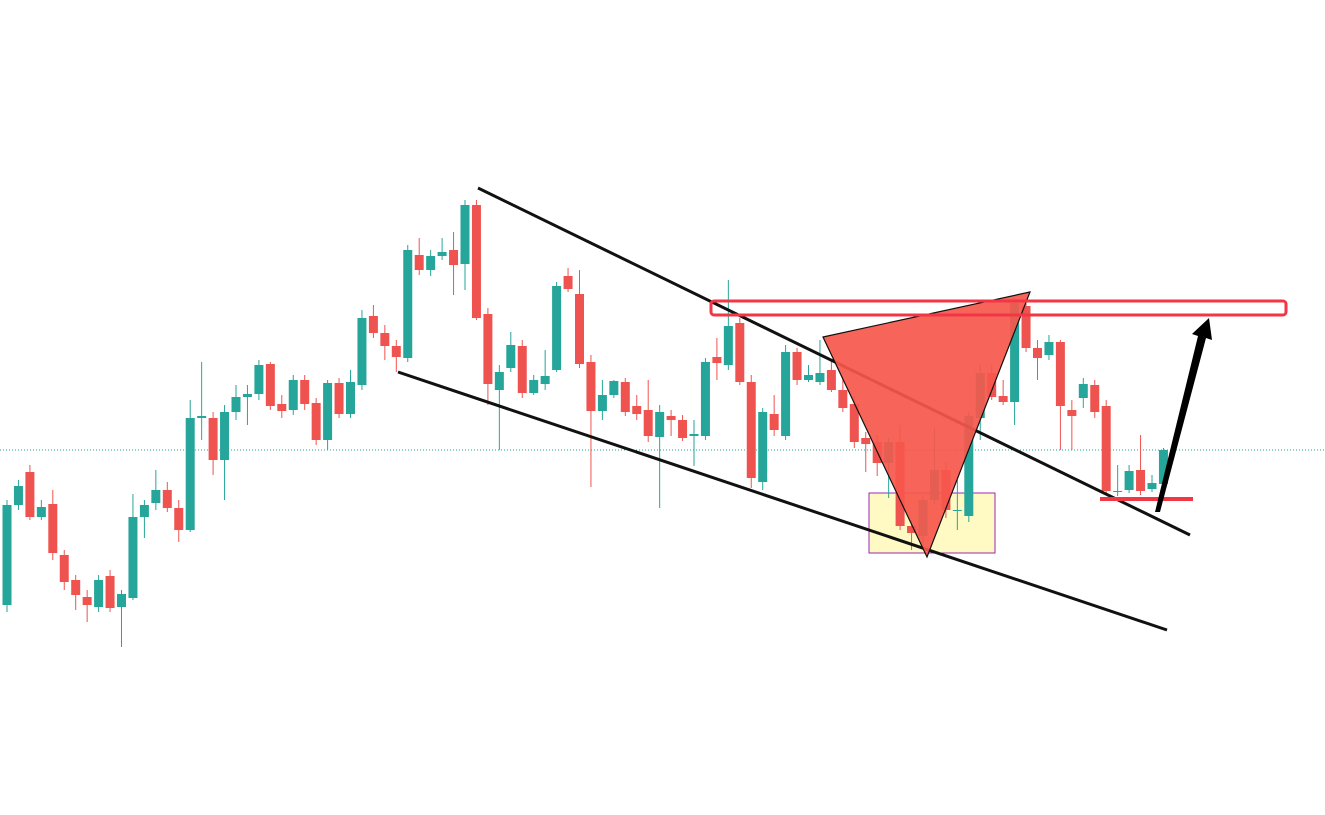 The height and width of the screenshot is (815, 1325). Describe the element at coordinates (998, 308) in the screenshot. I see `resistance-zone` at that location.